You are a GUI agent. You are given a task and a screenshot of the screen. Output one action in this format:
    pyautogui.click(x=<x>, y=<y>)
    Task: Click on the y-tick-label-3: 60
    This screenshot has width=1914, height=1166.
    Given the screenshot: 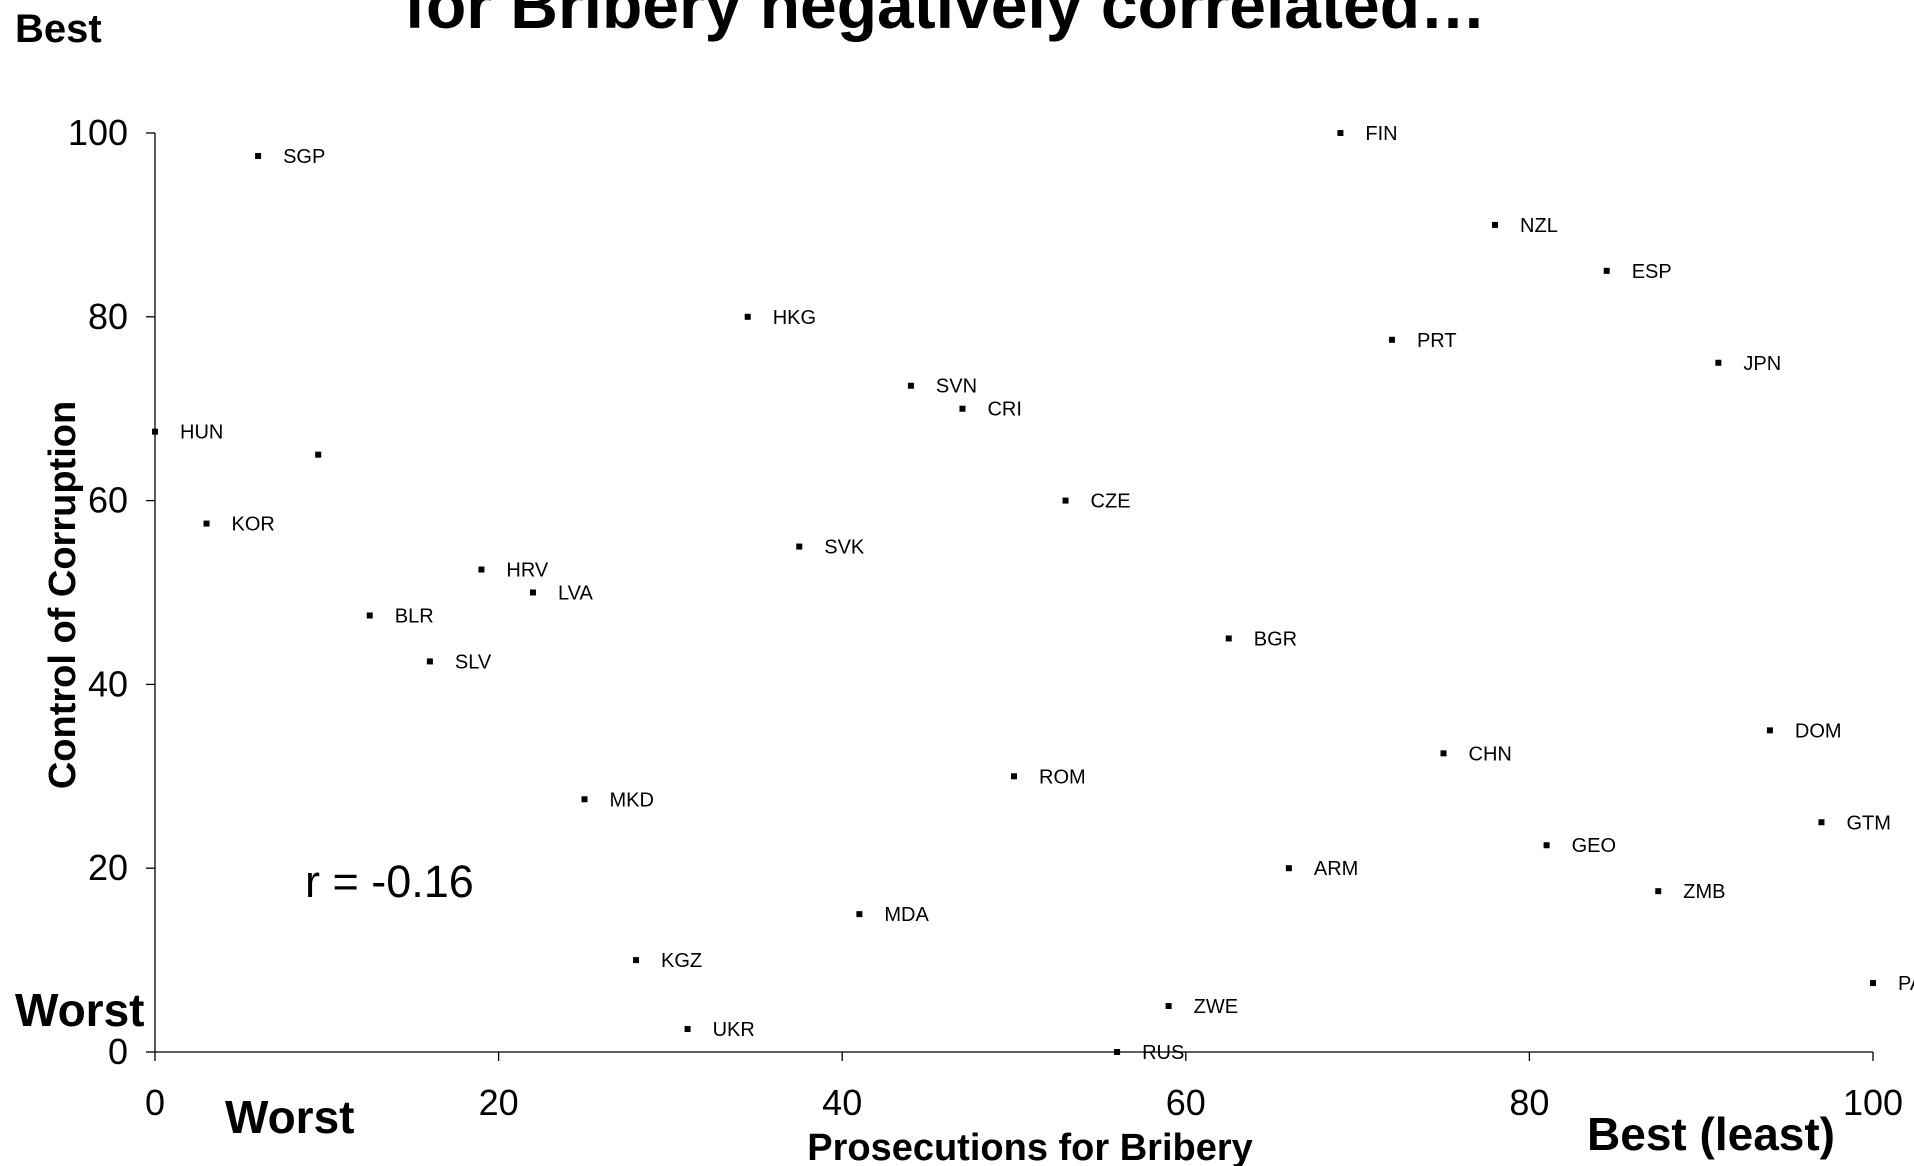 What is the action you would take?
    pyautogui.click(x=108, y=500)
    